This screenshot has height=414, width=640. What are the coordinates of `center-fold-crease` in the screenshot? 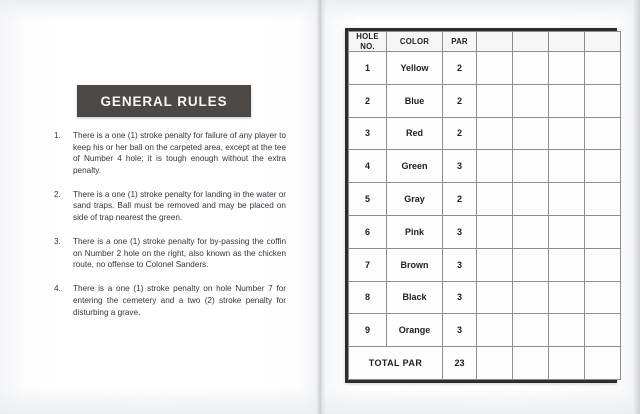 It's located at (321, 207).